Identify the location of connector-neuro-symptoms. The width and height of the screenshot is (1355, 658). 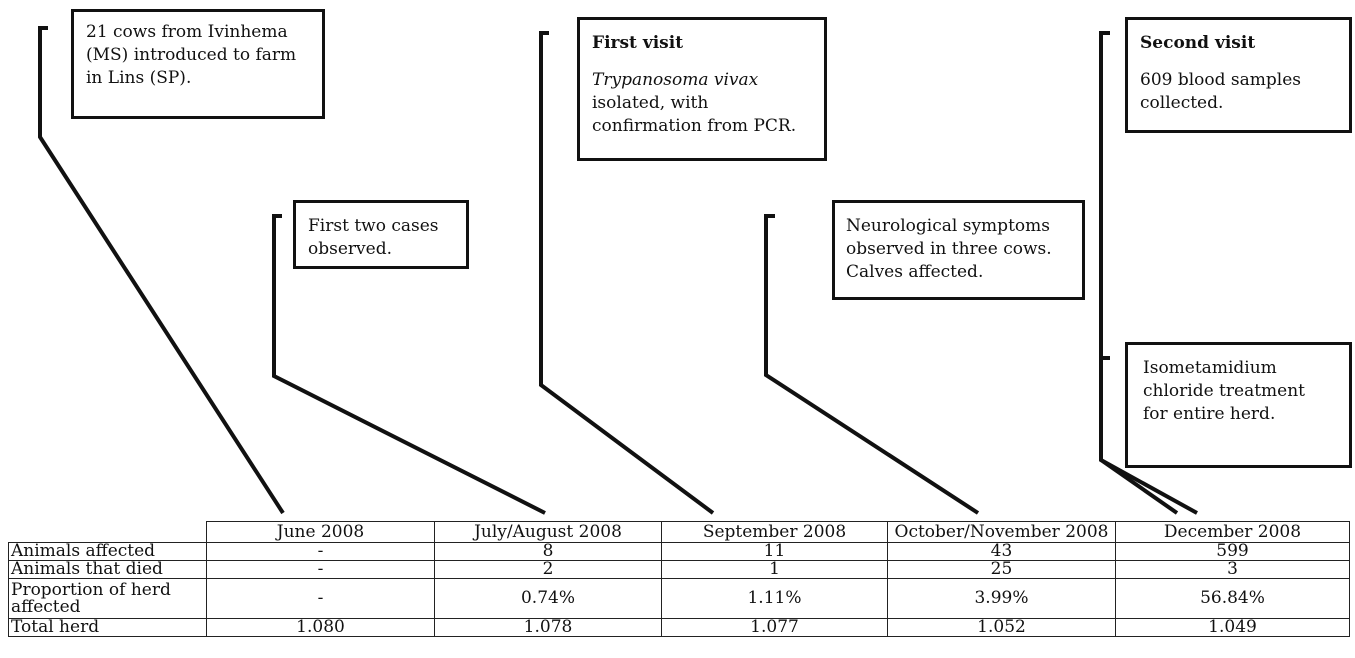
(872, 364).